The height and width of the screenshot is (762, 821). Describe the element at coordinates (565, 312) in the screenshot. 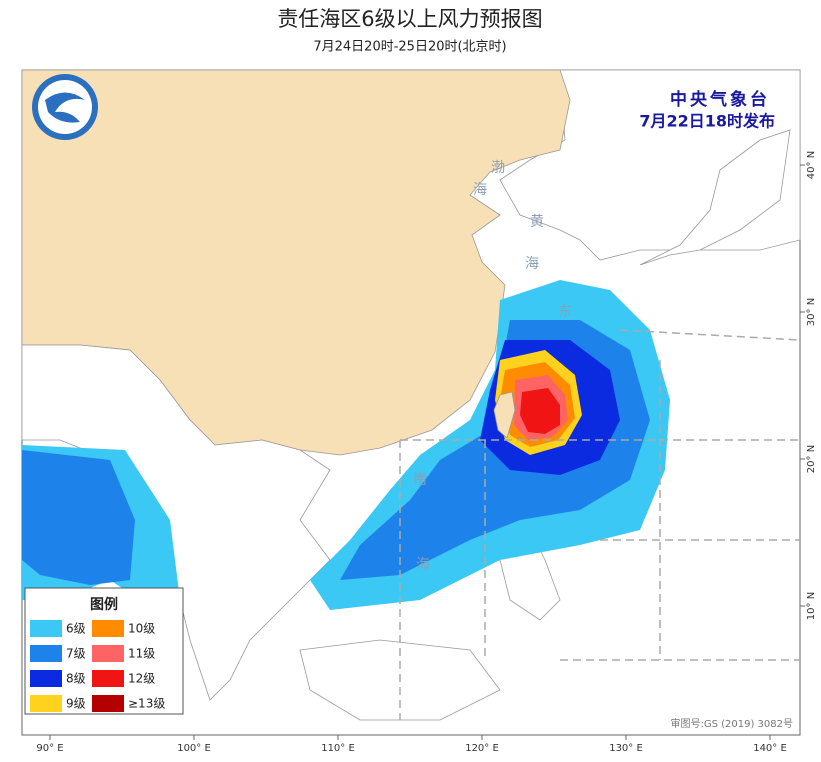

I see `sea-label: 东` at that location.